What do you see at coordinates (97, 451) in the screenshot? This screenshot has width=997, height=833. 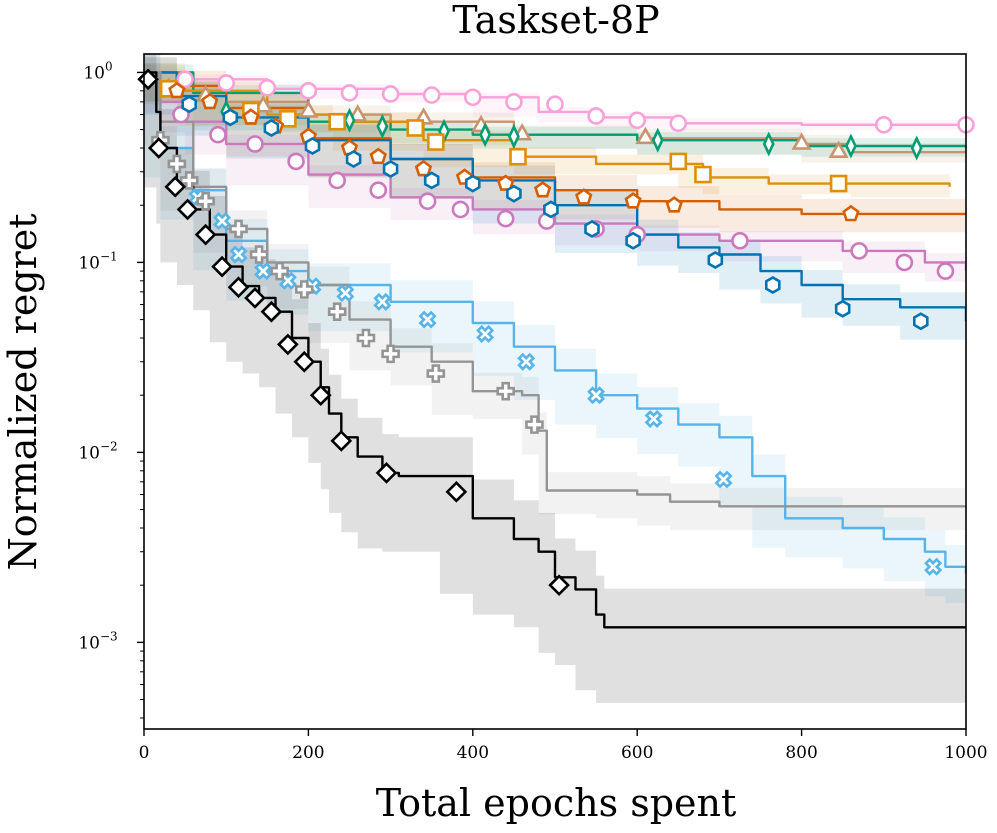 I see `y-tick-label: 10⁻²` at bounding box center [97, 451].